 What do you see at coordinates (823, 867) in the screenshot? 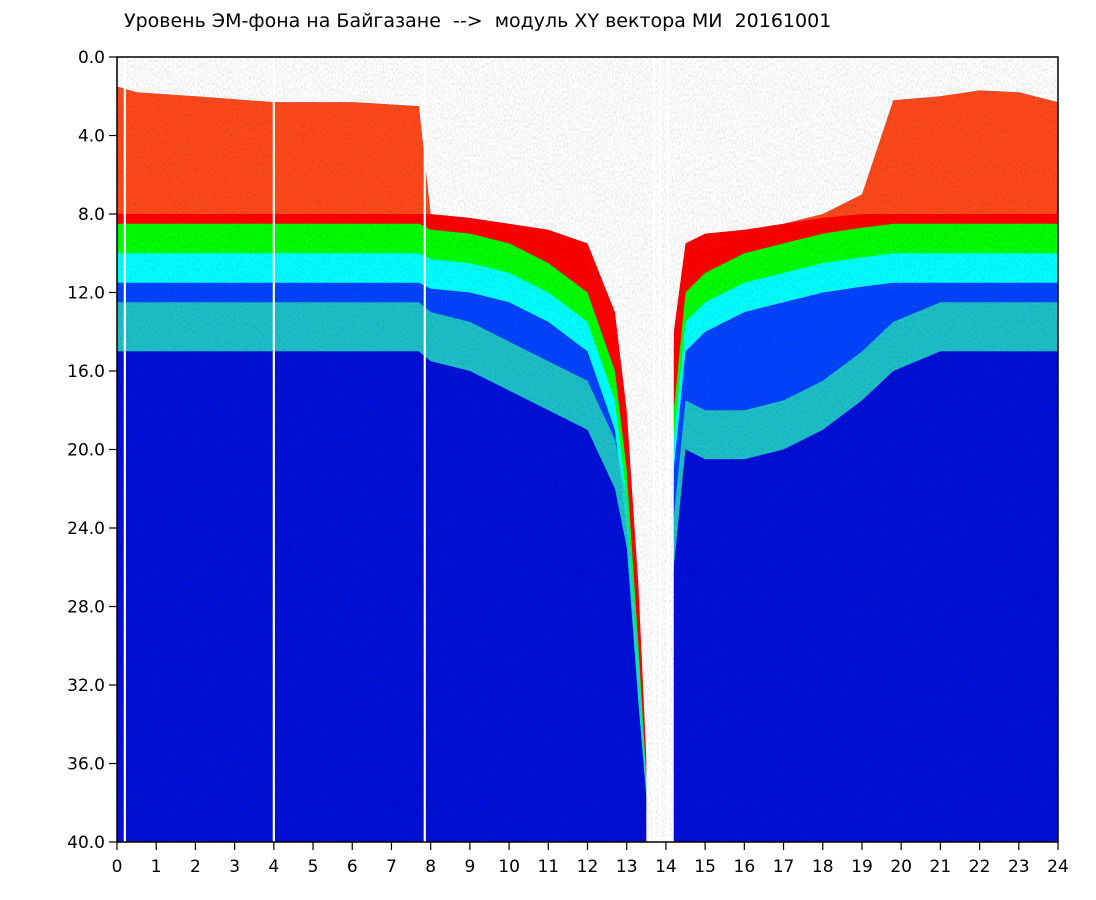
I see `x-tick-label: 18` at bounding box center [823, 867].